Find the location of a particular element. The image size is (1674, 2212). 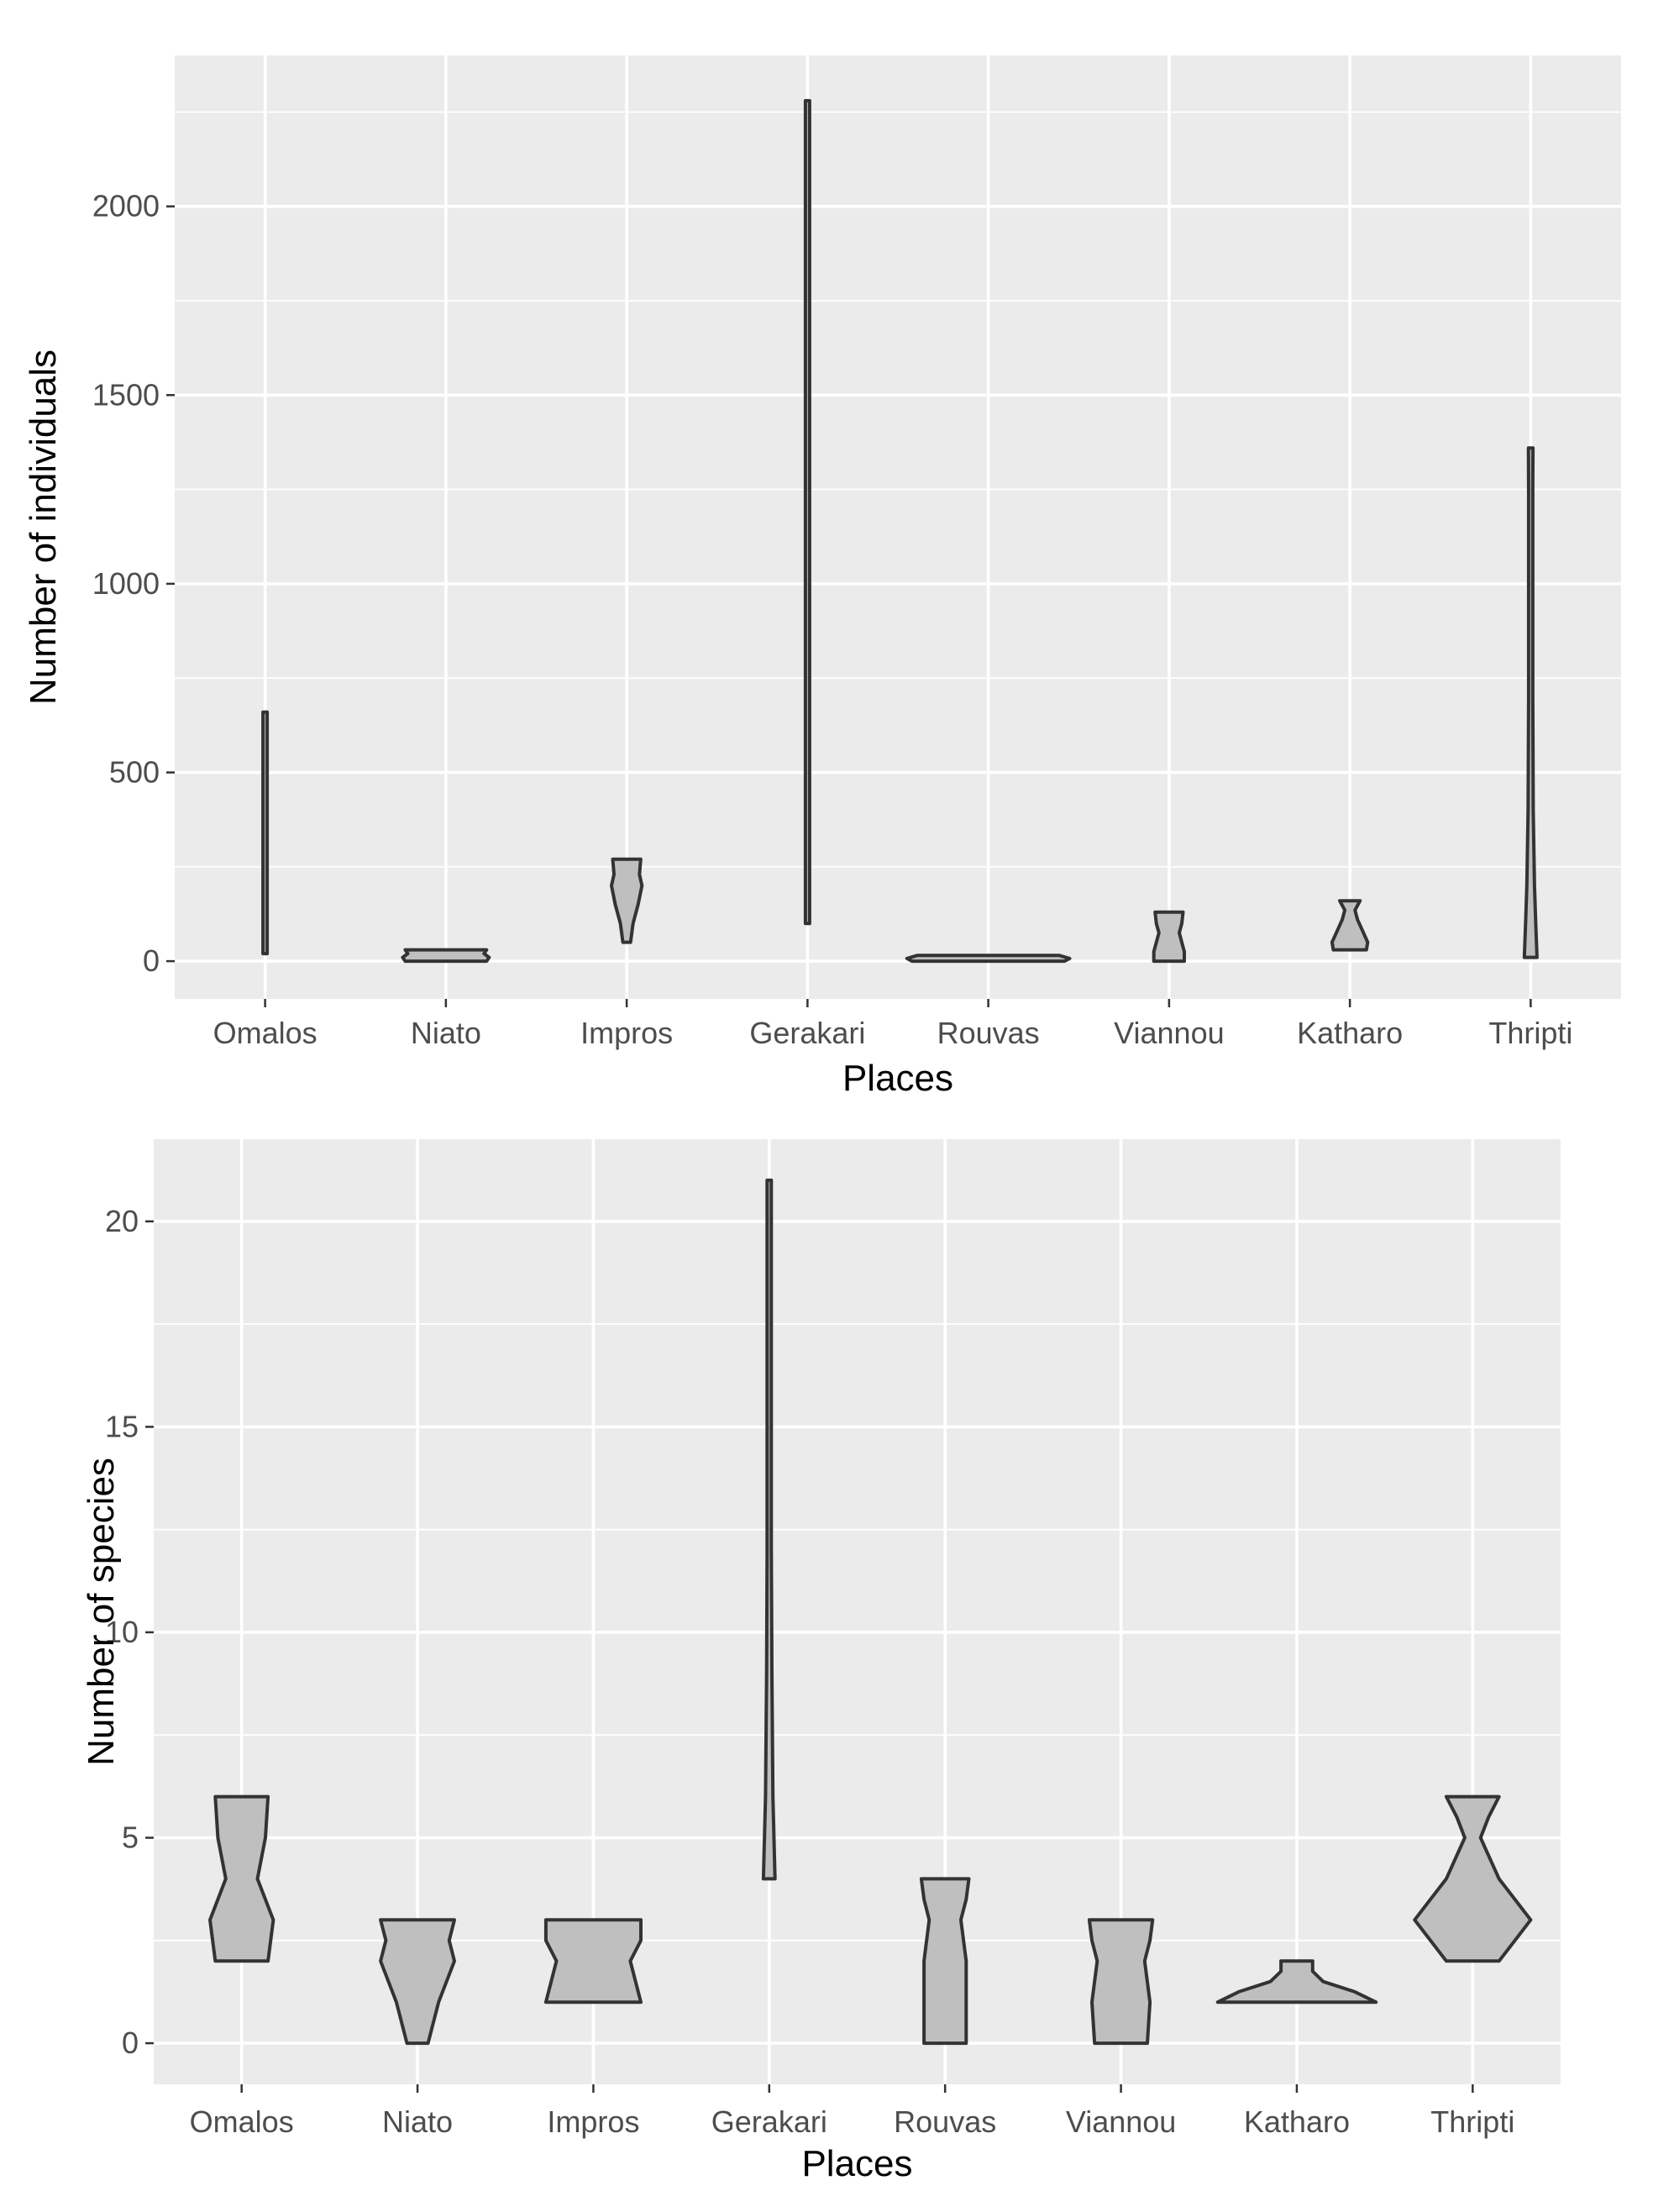

y-tick-label: 20 is located at coordinates (122, 1221).